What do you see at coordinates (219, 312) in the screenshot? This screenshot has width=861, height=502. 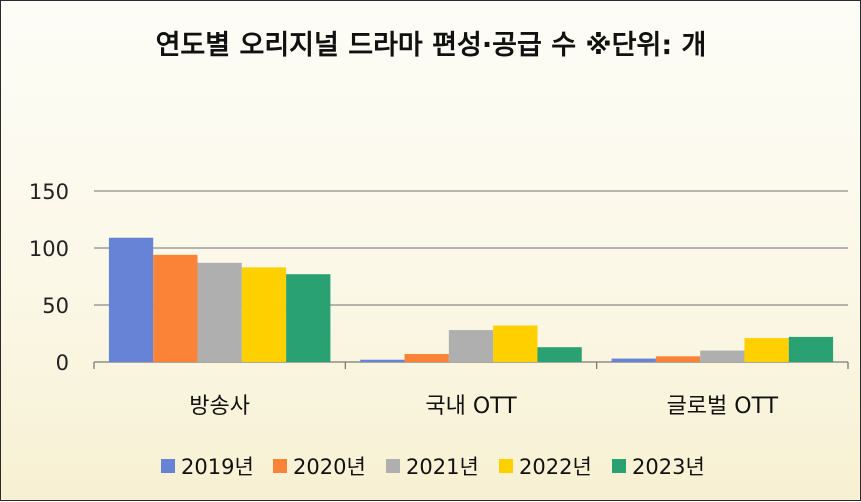 I see `bar-2021년-방송사` at bounding box center [219, 312].